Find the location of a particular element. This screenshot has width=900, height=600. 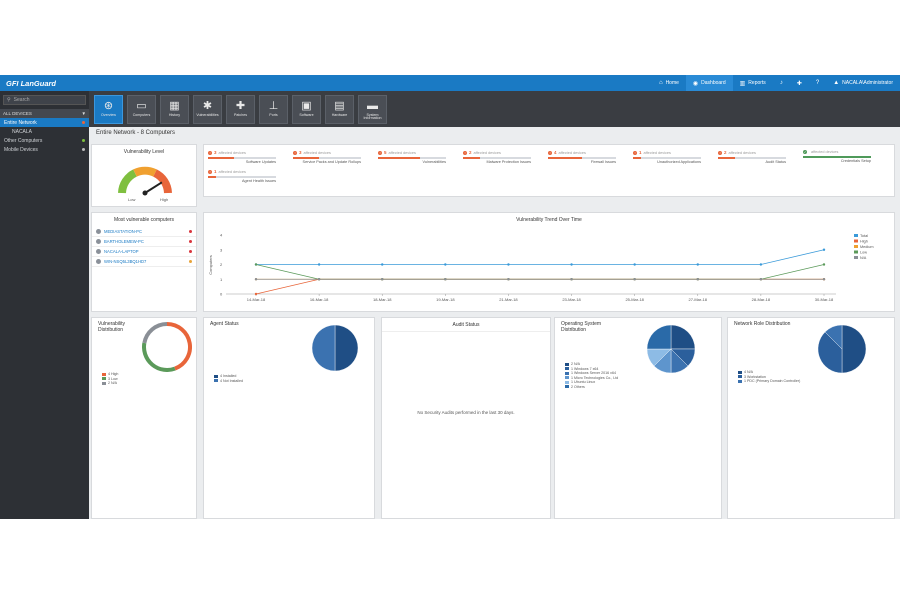

status-tile: ! 3 affected devices Software Updates is located at coordinates (243, 158).